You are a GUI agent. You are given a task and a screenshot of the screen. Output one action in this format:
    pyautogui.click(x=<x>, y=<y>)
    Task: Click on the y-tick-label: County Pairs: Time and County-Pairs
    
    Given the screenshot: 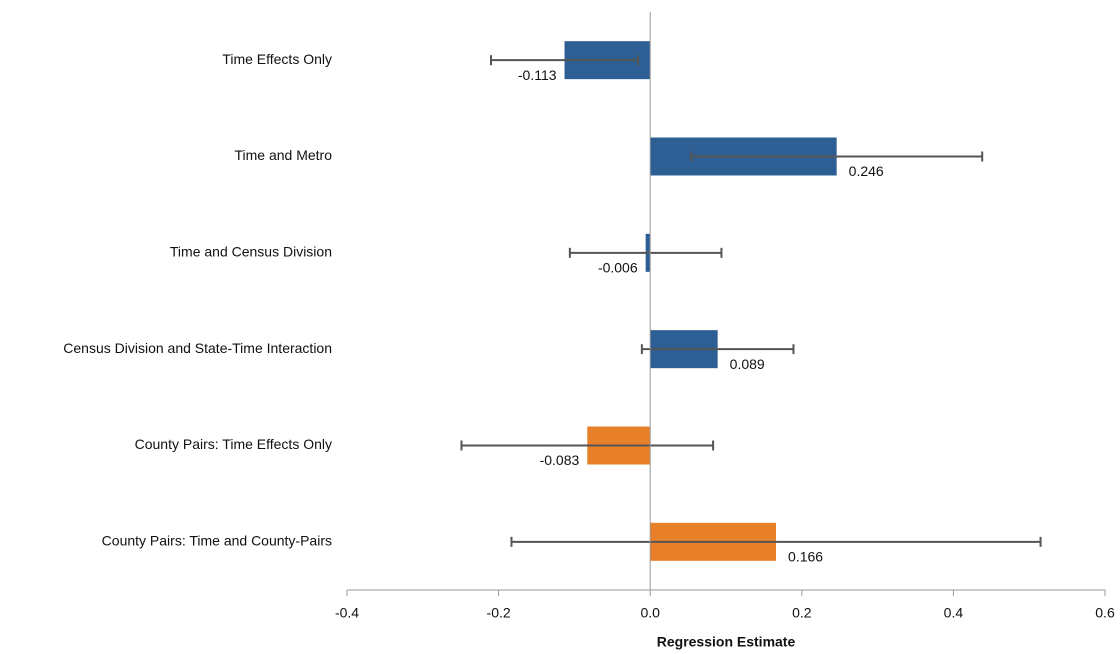 What is the action you would take?
    pyautogui.click(x=217, y=541)
    